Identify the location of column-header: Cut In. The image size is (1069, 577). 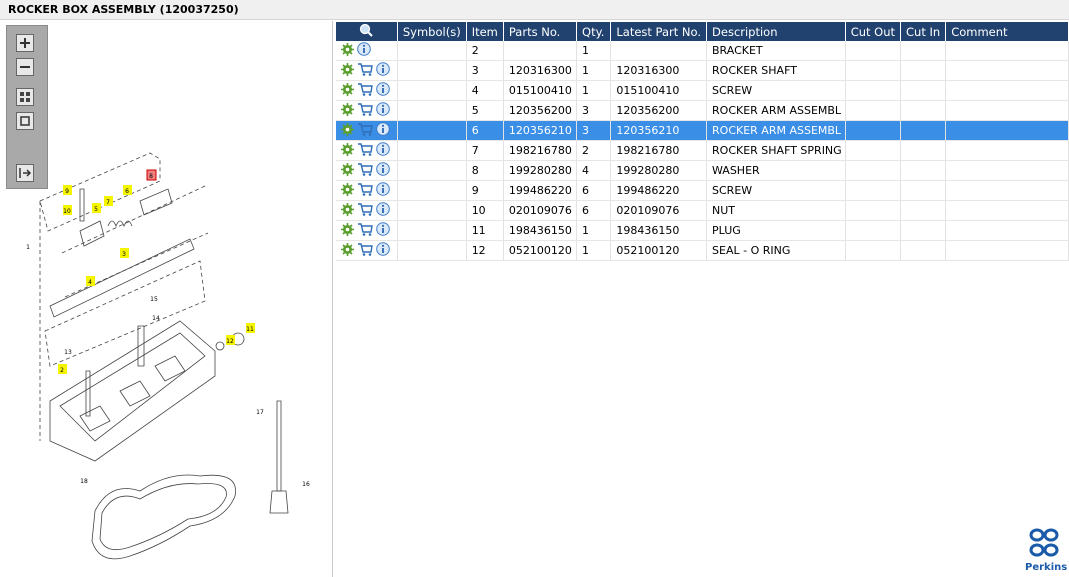
(923, 31).